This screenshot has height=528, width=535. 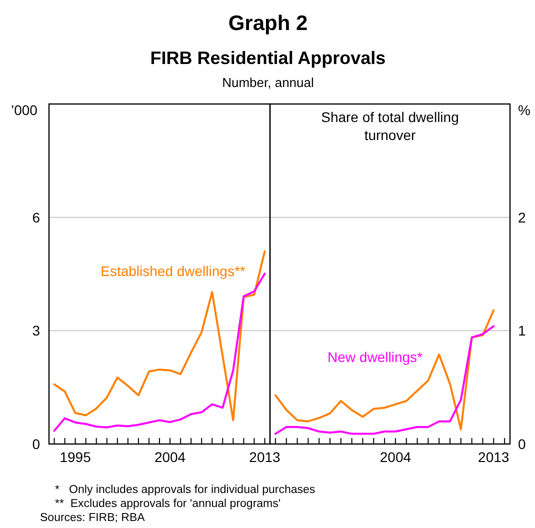 I want to click on chart-title: Graph 2, so click(x=268, y=23).